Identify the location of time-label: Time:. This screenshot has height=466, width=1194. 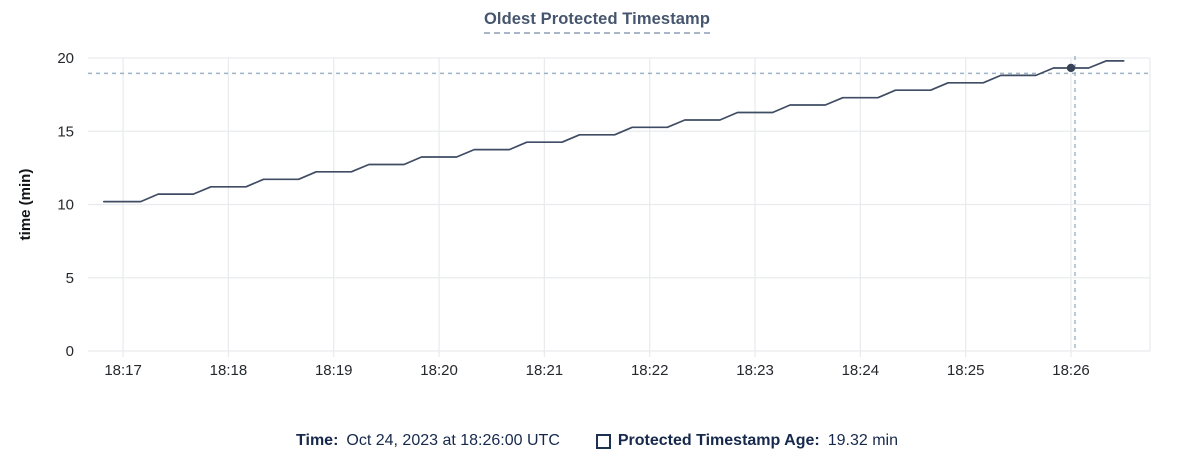
(317, 440).